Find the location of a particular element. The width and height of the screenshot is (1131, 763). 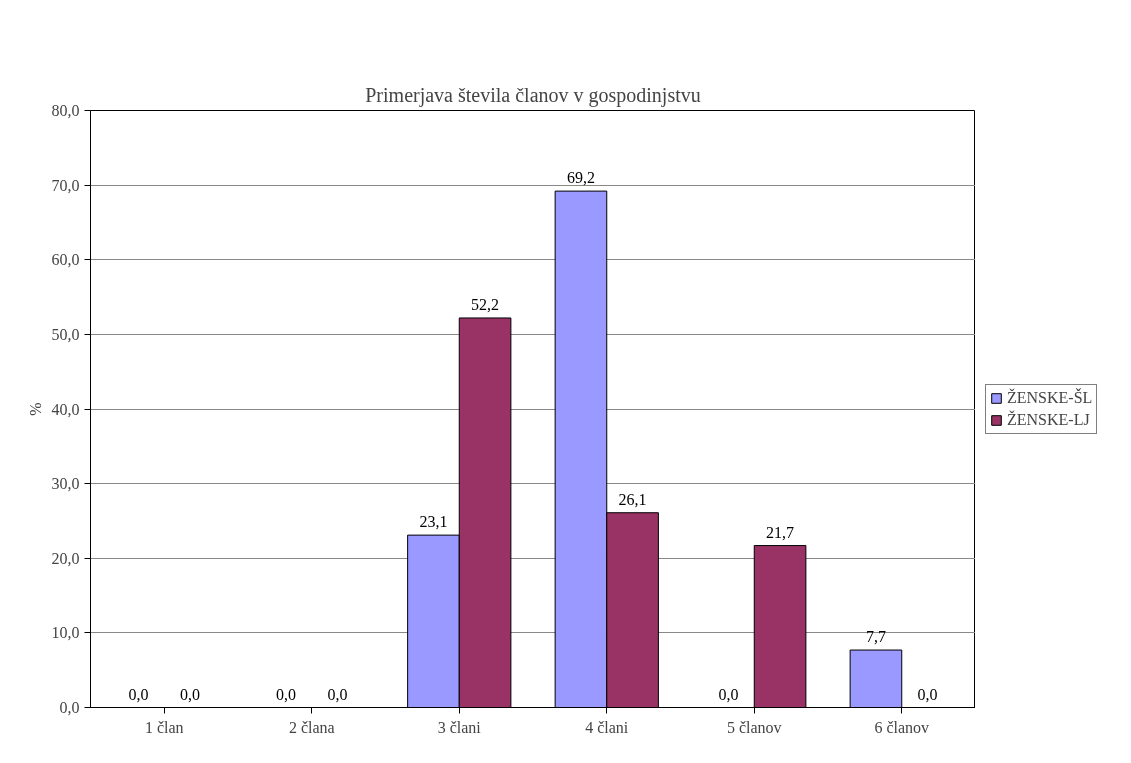

y-tick-label: 10,0 is located at coordinates (65, 633).